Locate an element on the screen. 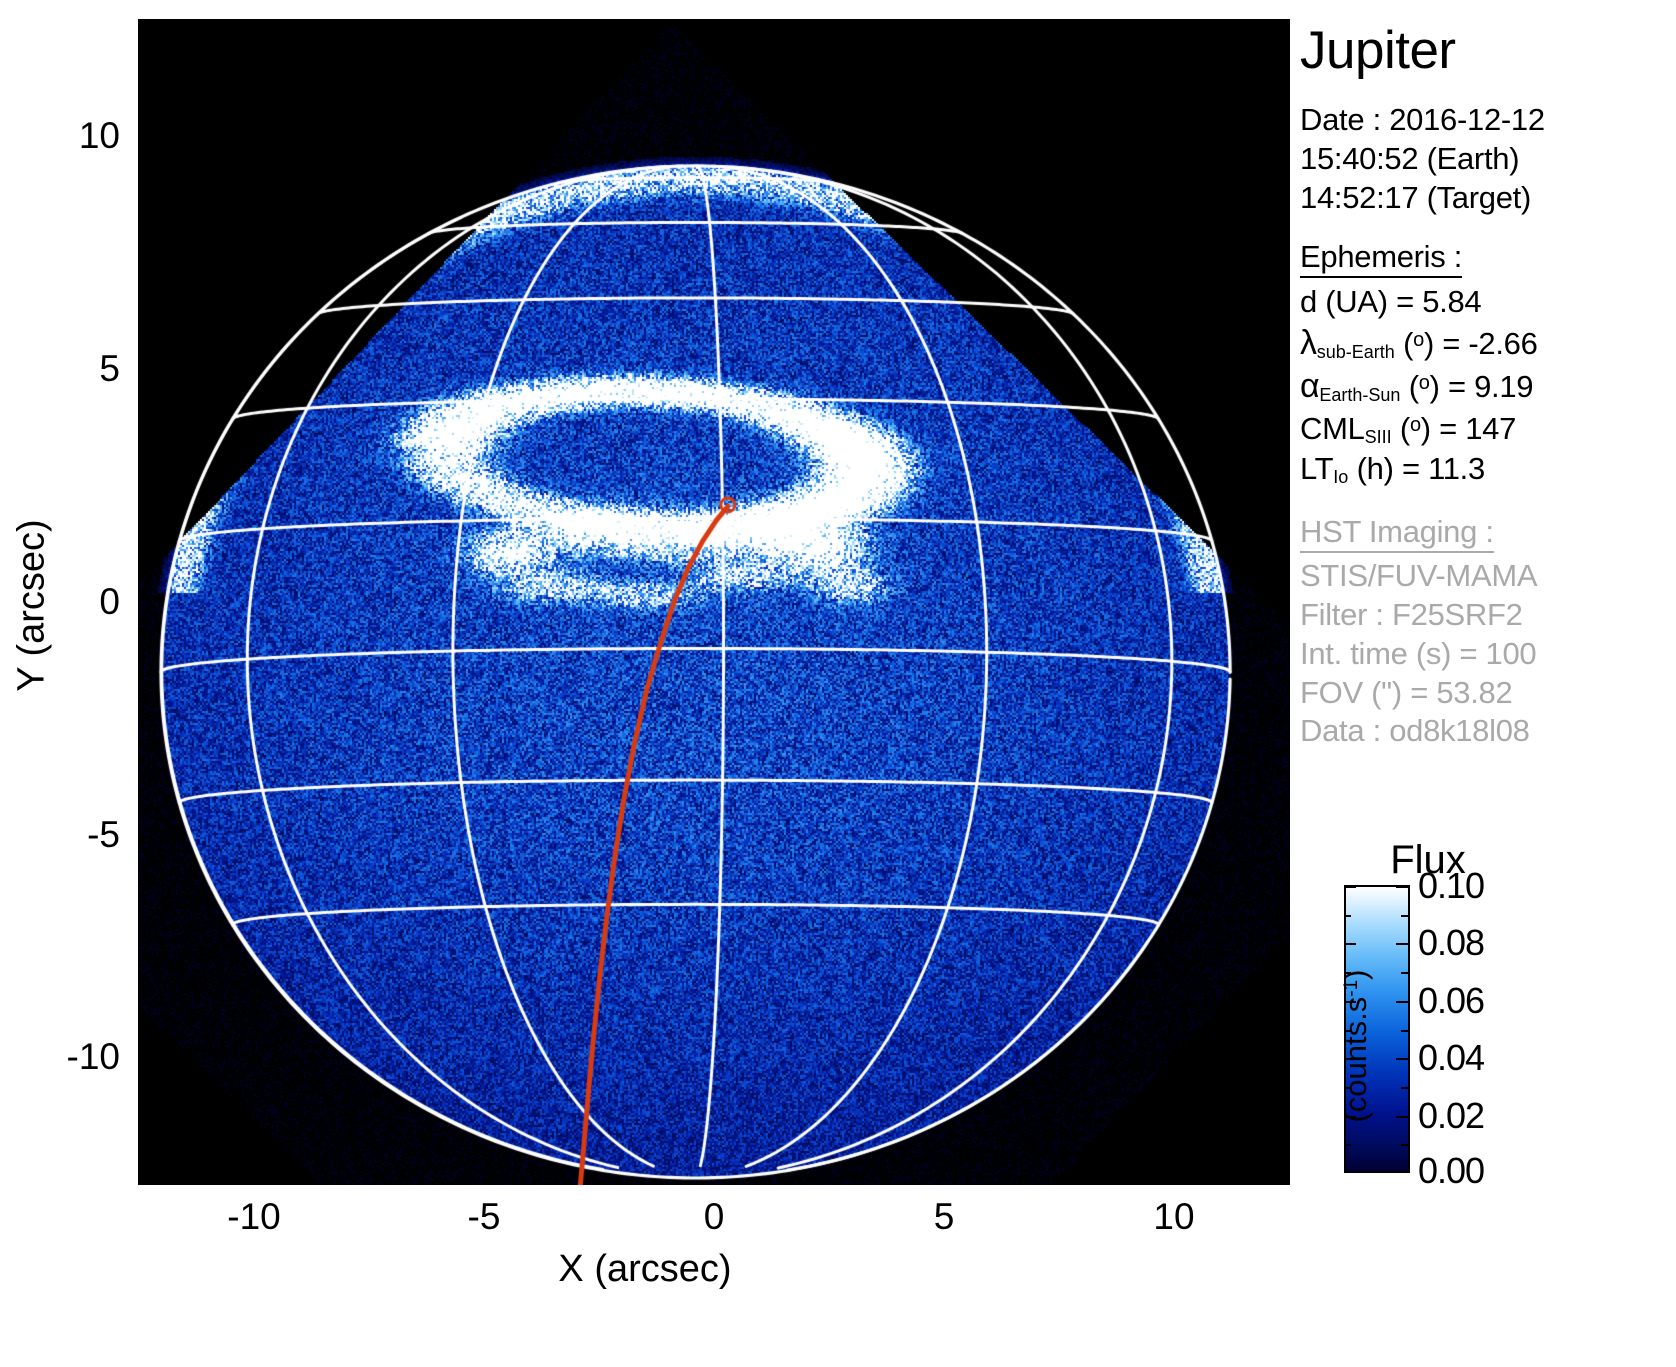  y-axis-label: Y (arcsec) is located at coordinates (31, 605).